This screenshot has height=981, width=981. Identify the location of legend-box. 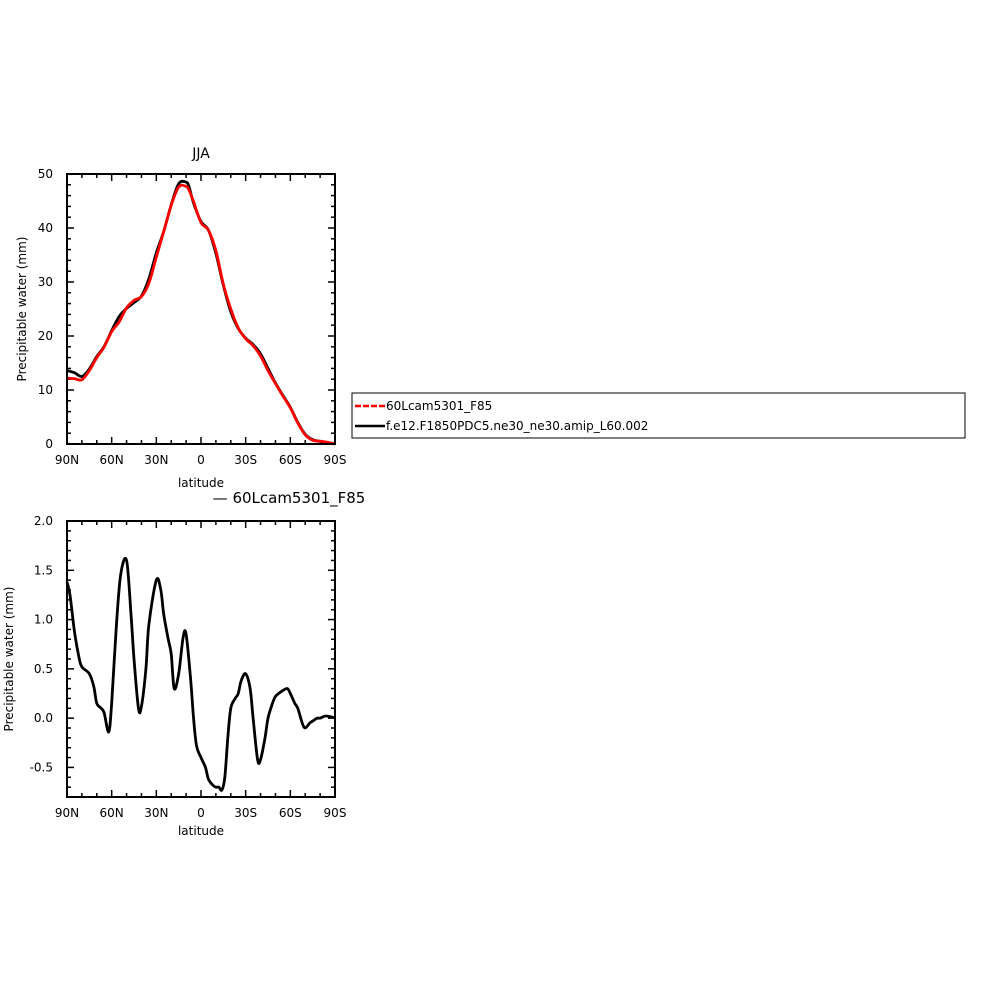
(658, 415).